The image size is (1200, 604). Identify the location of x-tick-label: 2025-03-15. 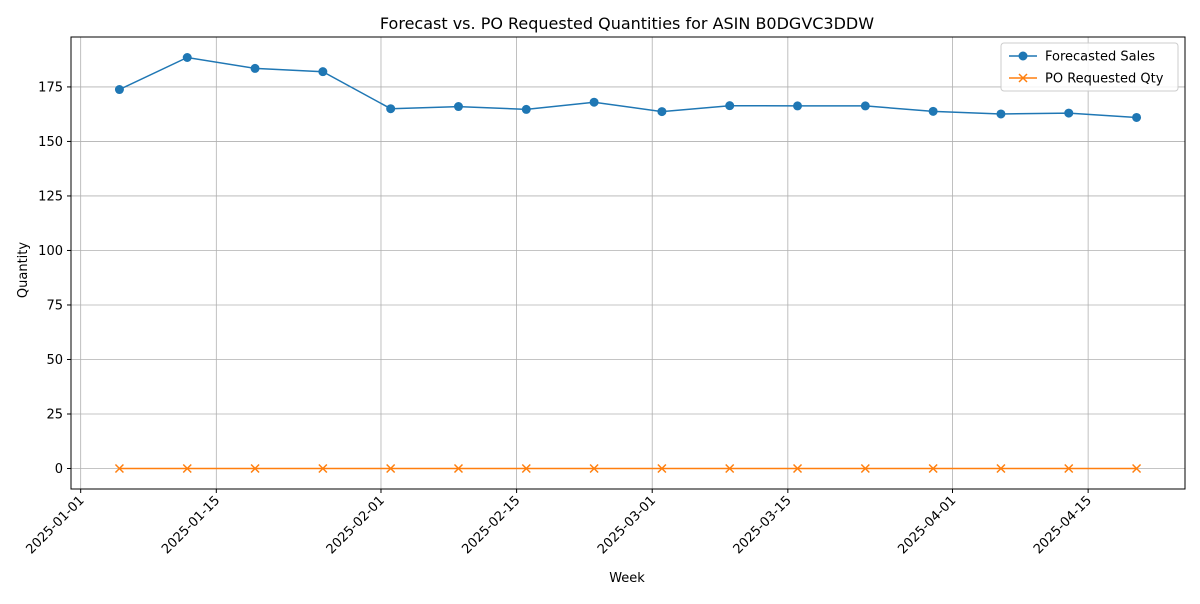
(763, 525).